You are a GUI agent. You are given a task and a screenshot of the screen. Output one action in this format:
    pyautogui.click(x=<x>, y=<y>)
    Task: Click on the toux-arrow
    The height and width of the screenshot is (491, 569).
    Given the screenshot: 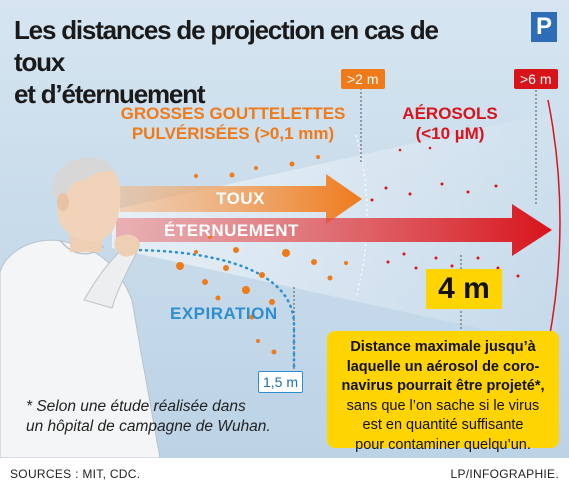 What is the action you would take?
    pyautogui.click(x=241, y=199)
    